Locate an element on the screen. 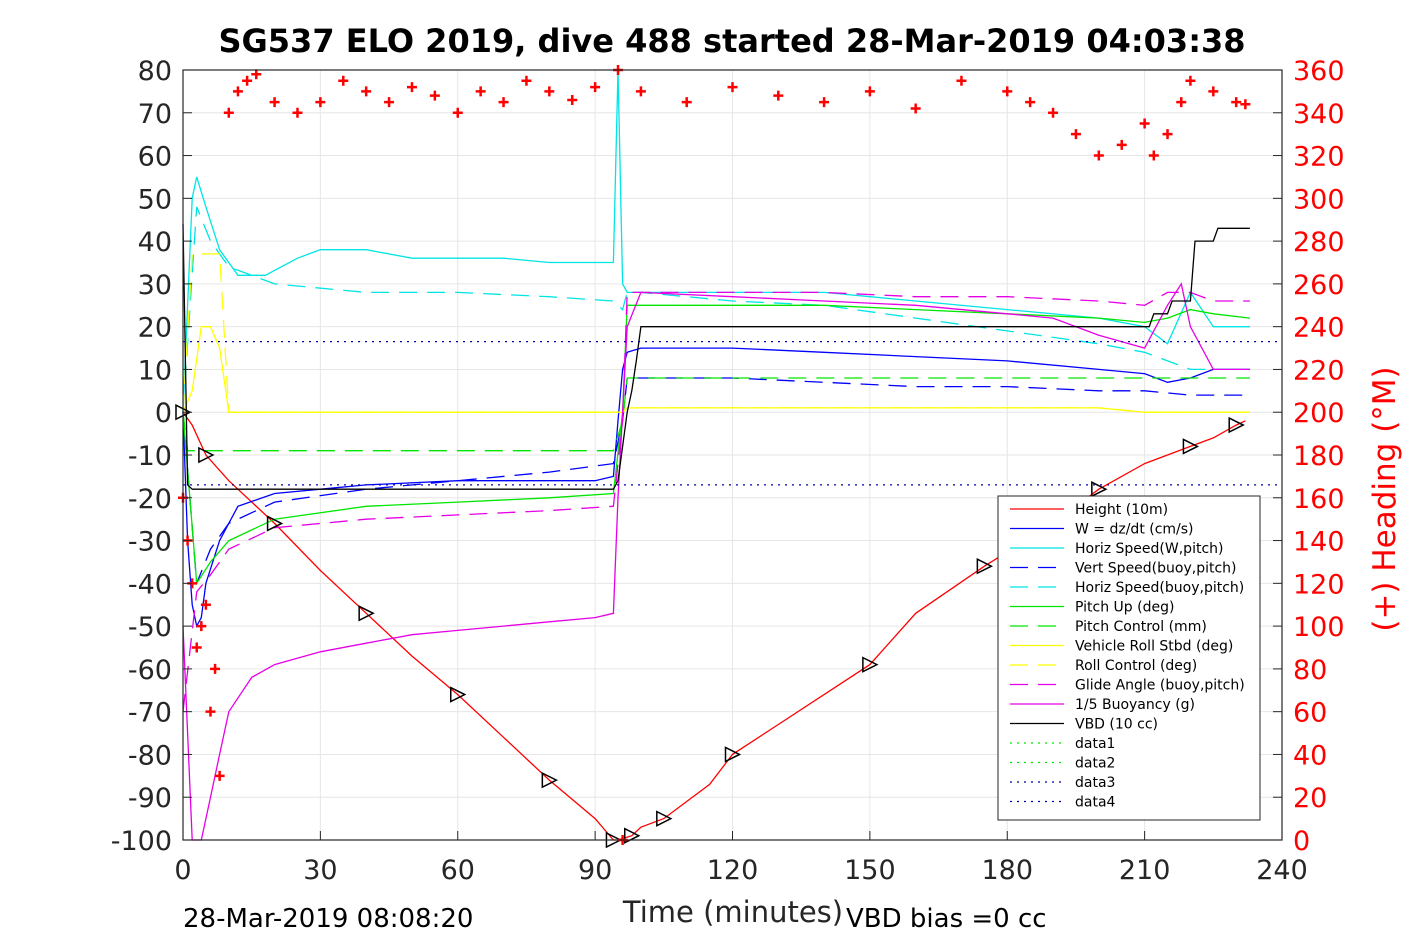  y-tick-label: 0 is located at coordinates (163, 413).